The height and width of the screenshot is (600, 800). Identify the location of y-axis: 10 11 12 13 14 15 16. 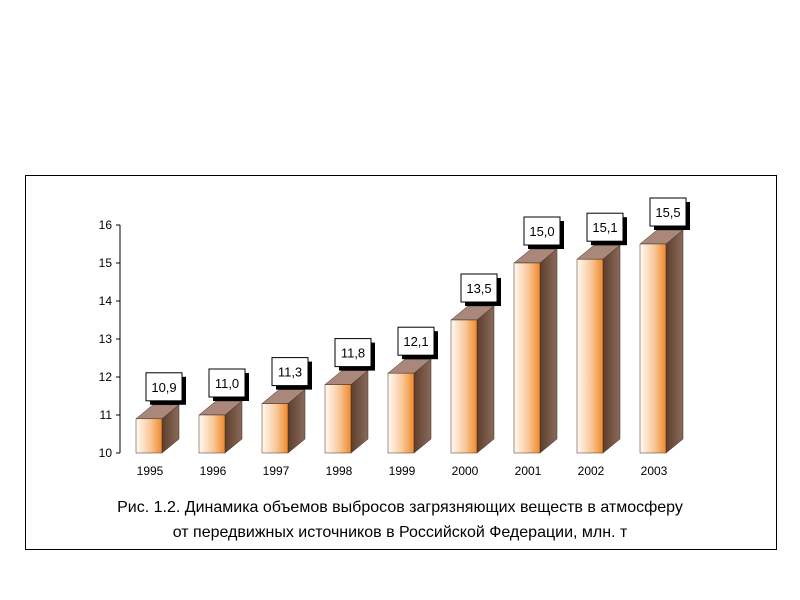
(110, 339).